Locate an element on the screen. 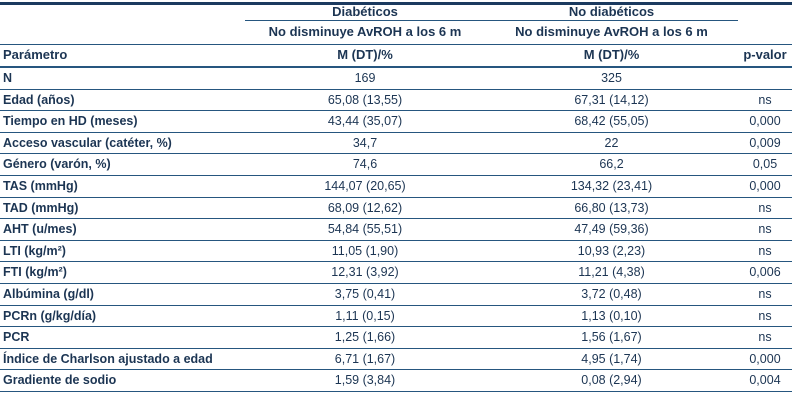 This screenshot has height=406, width=804. no-diabeticos-cell: 4,95 (1,74) is located at coordinates (611, 359).